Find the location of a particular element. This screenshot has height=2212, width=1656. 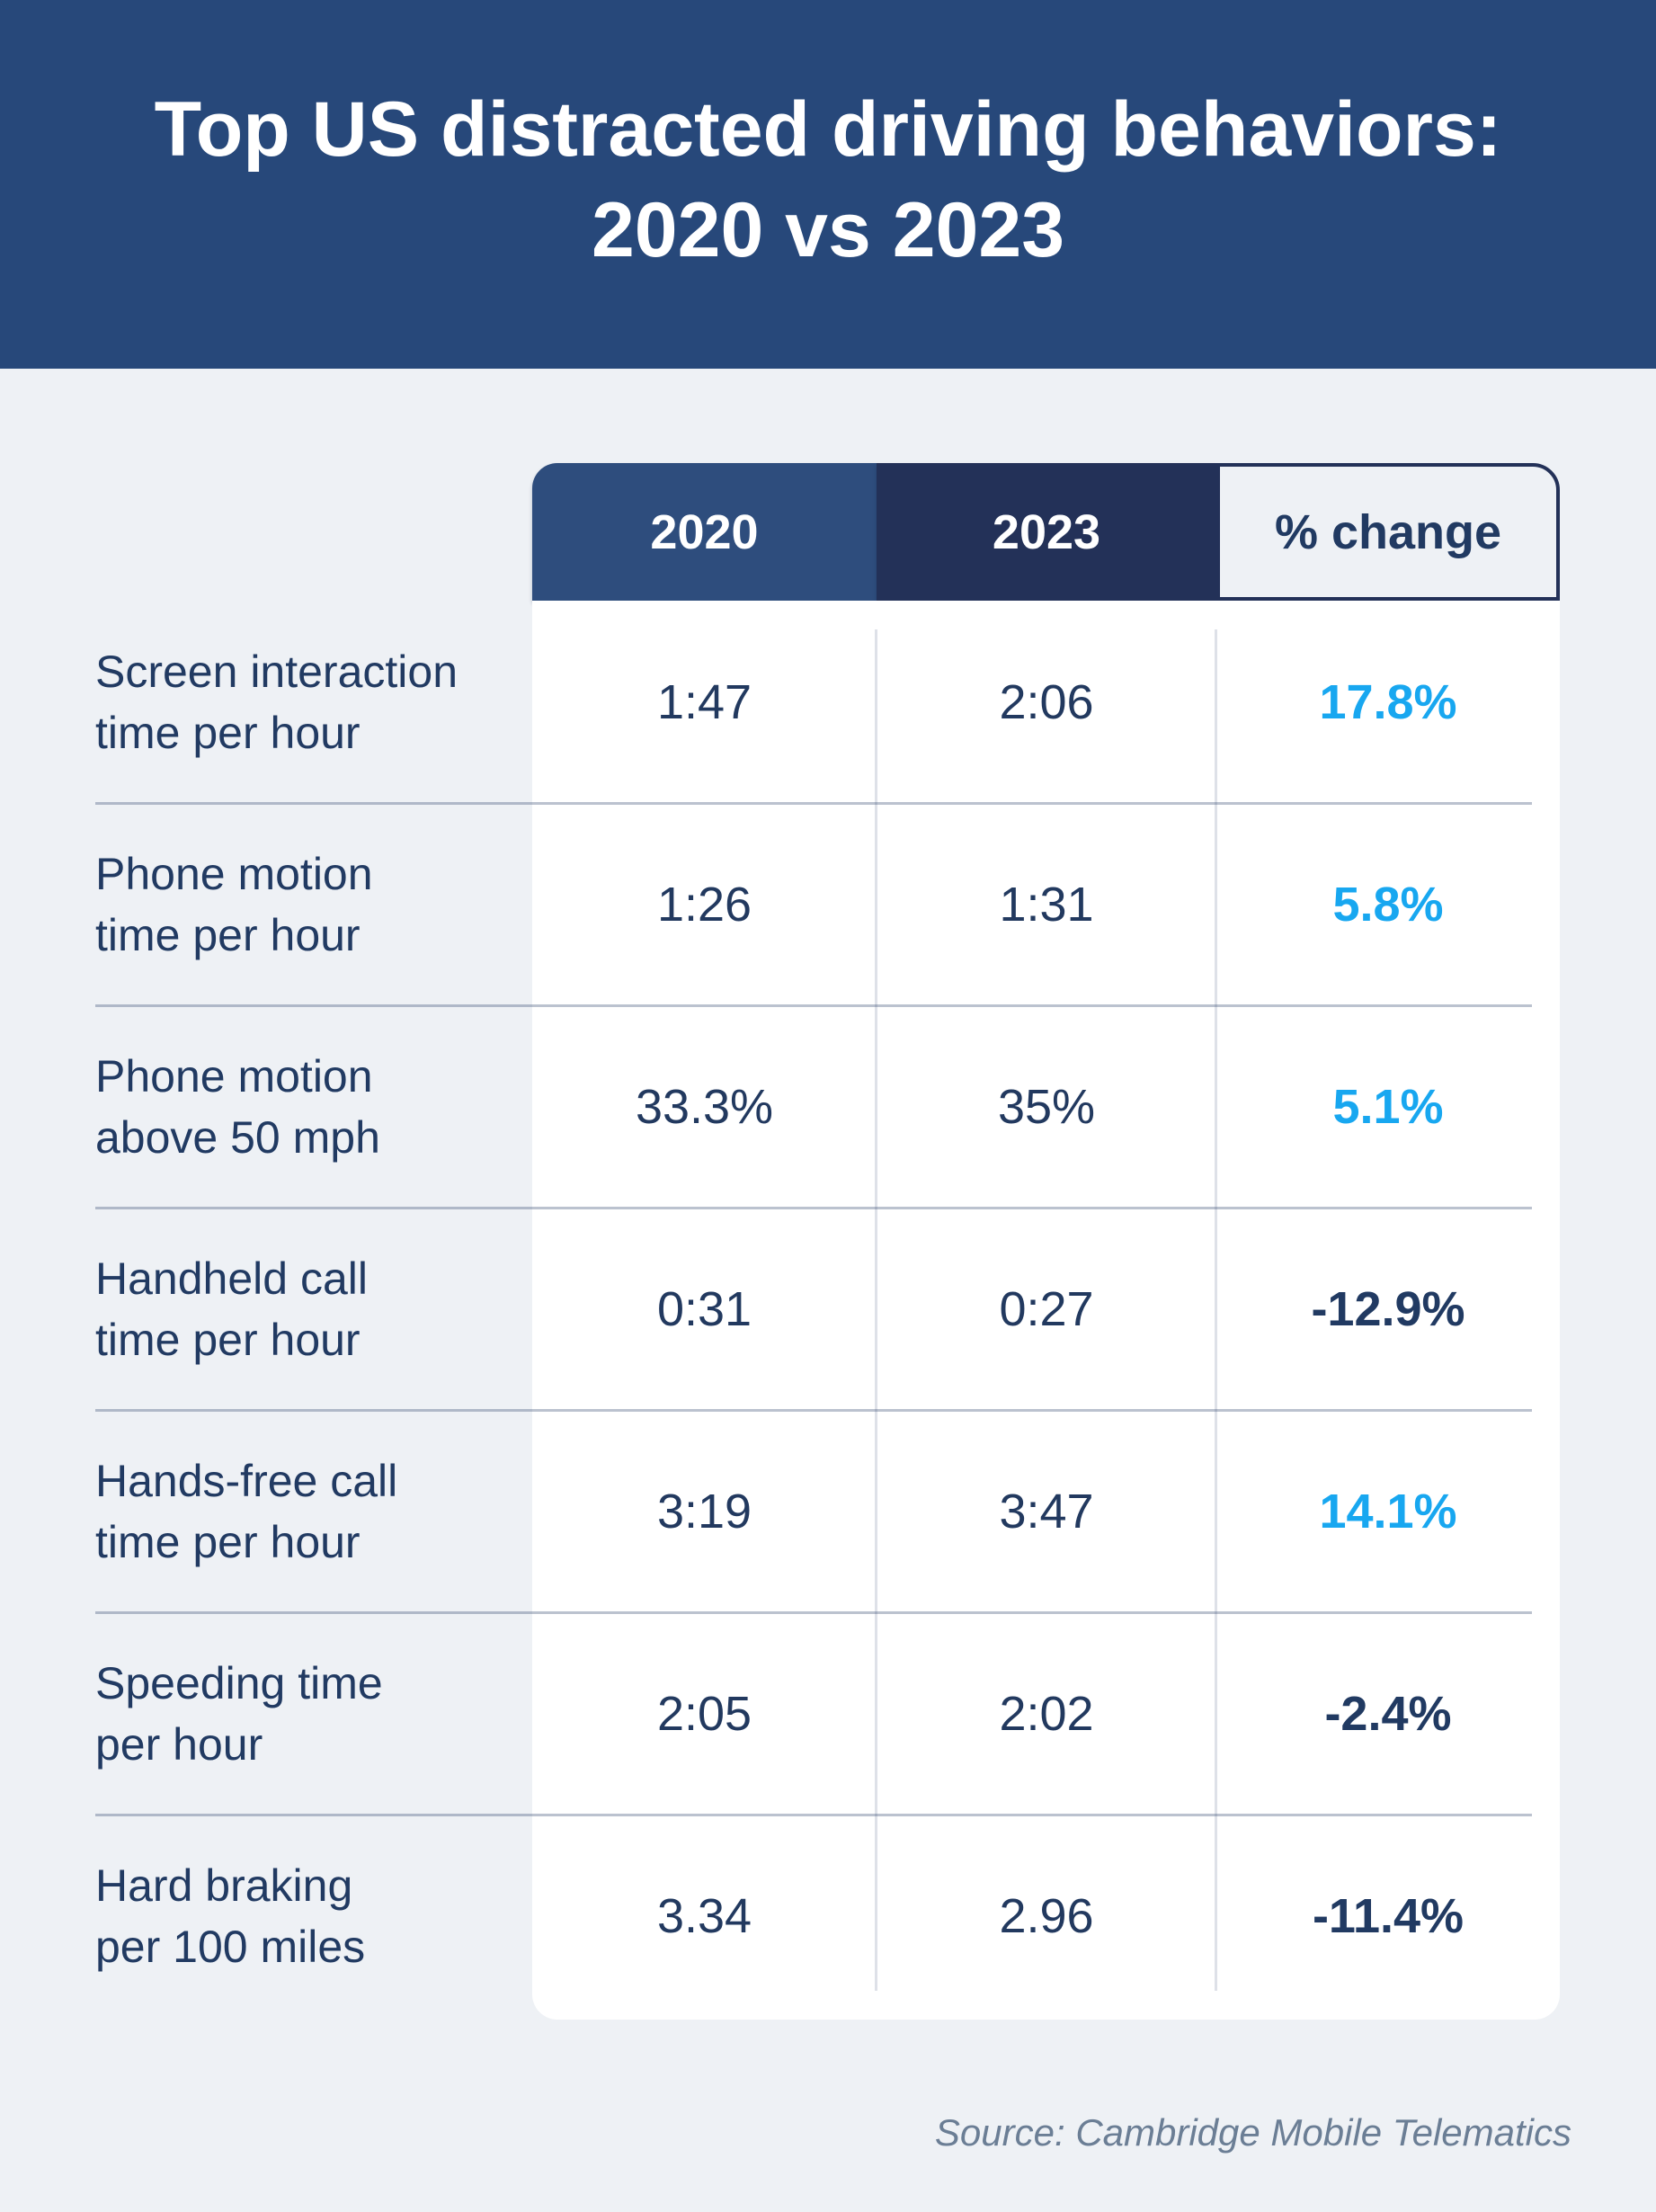

column-header-2020: 2020 is located at coordinates (704, 532).